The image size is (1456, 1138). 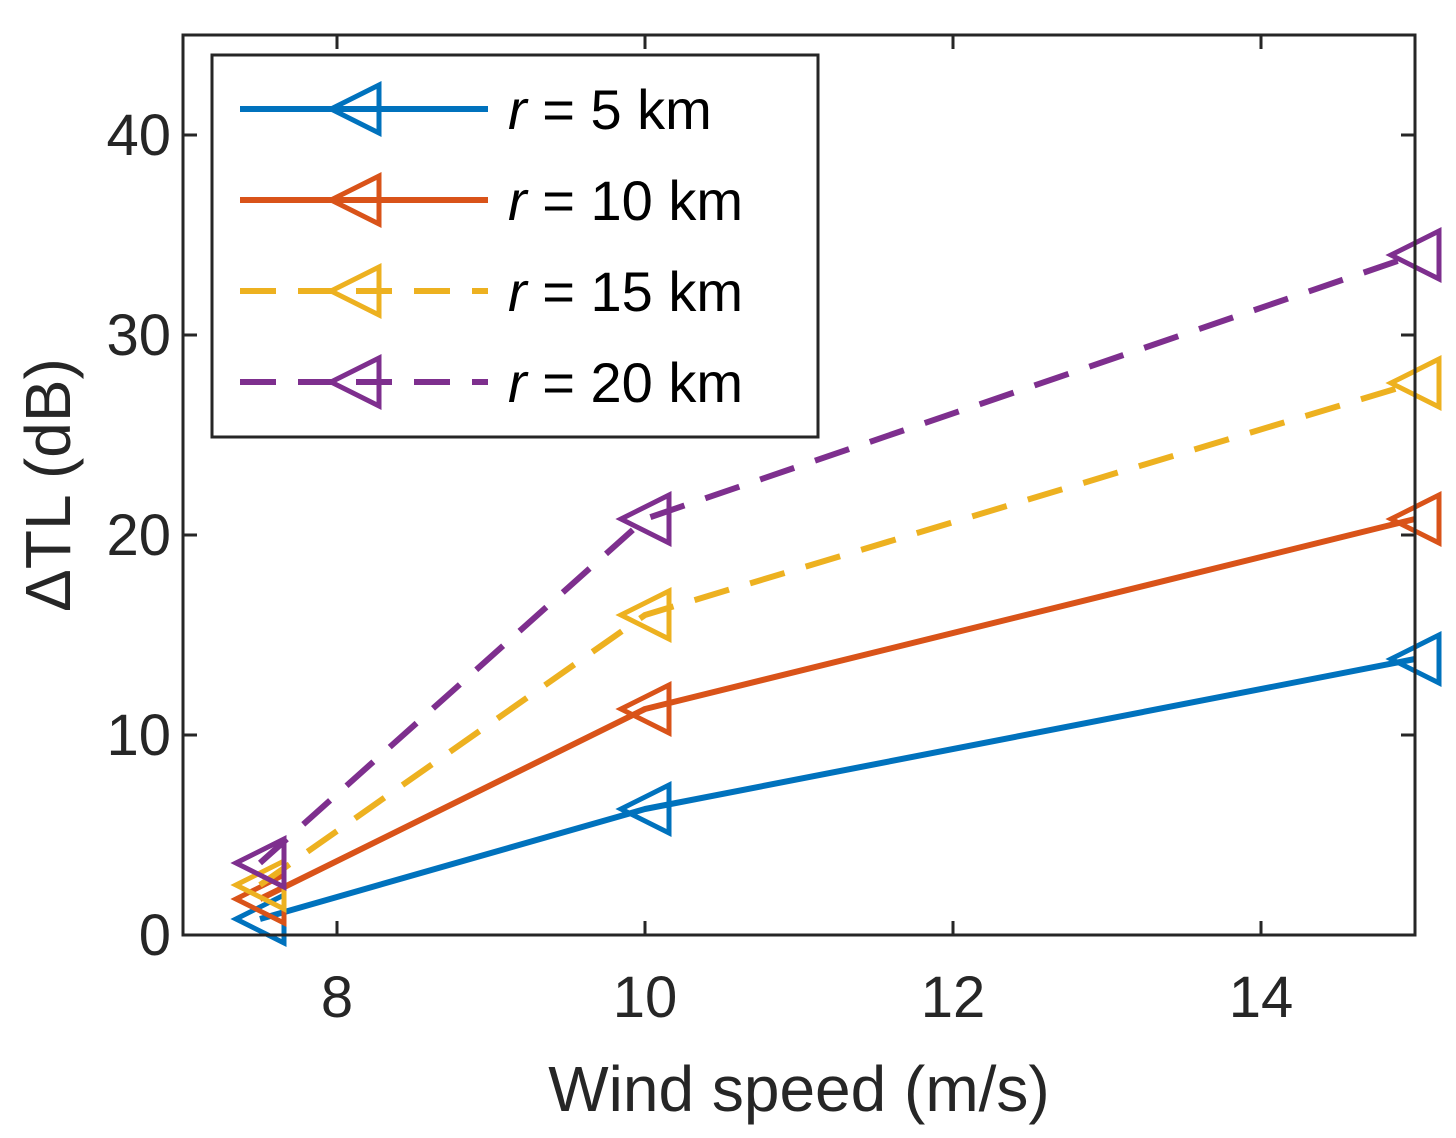 What do you see at coordinates (337, 997) in the screenshot?
I see `x-tick-label: 8` at bounding box center [337, 997].